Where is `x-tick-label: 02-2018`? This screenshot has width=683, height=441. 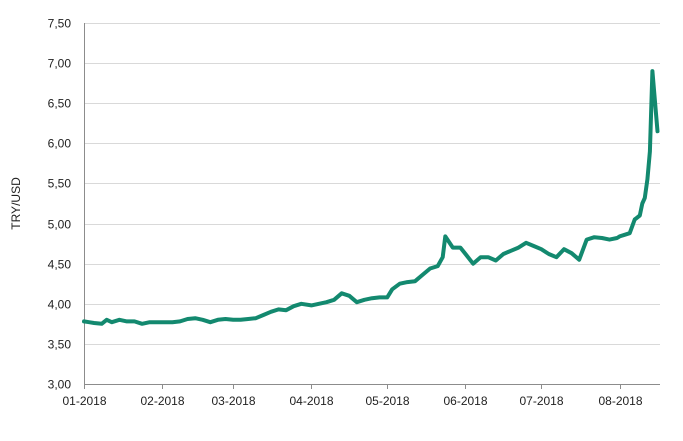
x-tick-label: 02-2018 is located at coordinates (162, 401).